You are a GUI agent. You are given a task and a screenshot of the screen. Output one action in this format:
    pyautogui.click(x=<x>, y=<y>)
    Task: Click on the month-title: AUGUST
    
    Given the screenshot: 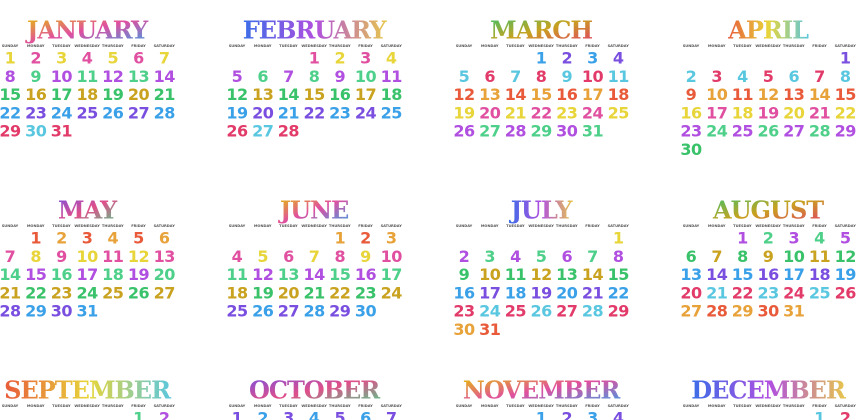 What is the action you would take?
    pyautogui.click(x=768, y=210)
    